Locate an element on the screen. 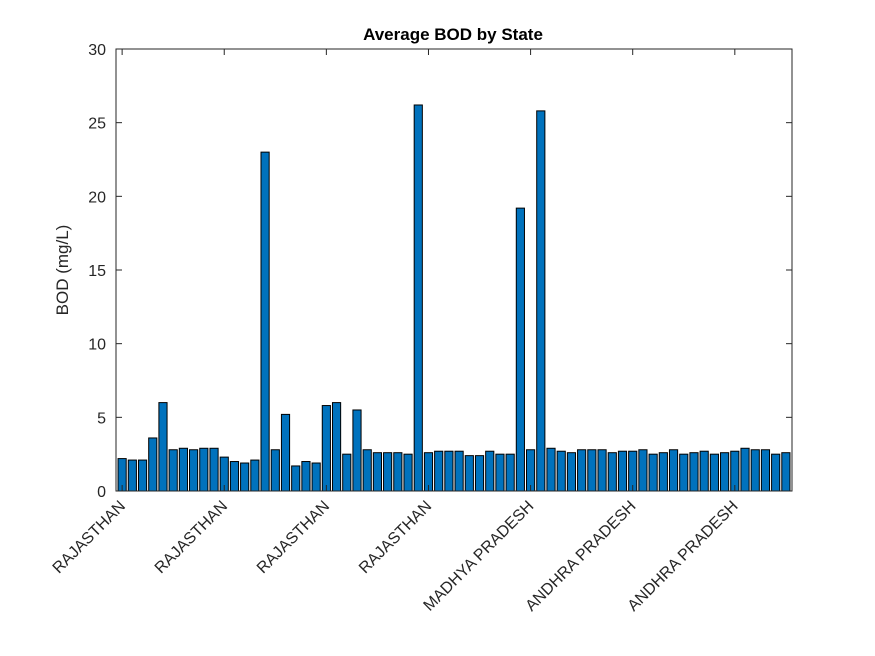 The image size is (875, 656). y-tick-label: 0 is located at coordinates (101, 492).